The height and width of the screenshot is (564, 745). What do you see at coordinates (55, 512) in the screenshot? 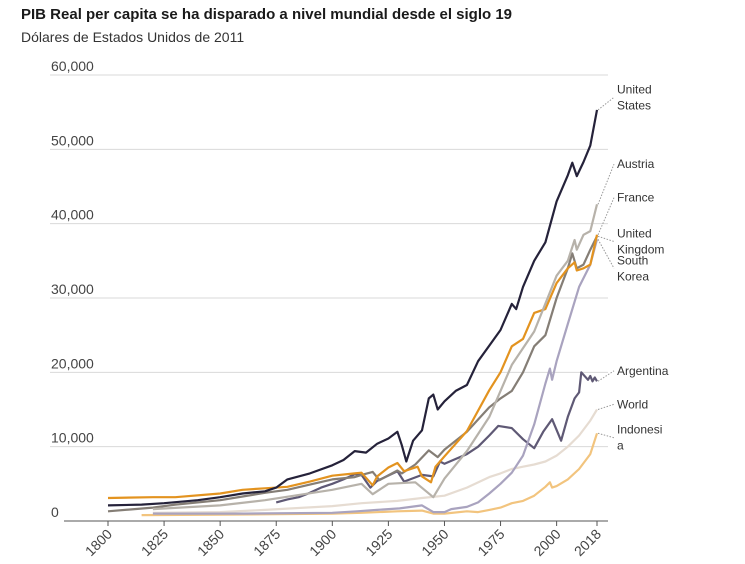
I see `y-tick-label: 0` at bounding box center [55, 512].